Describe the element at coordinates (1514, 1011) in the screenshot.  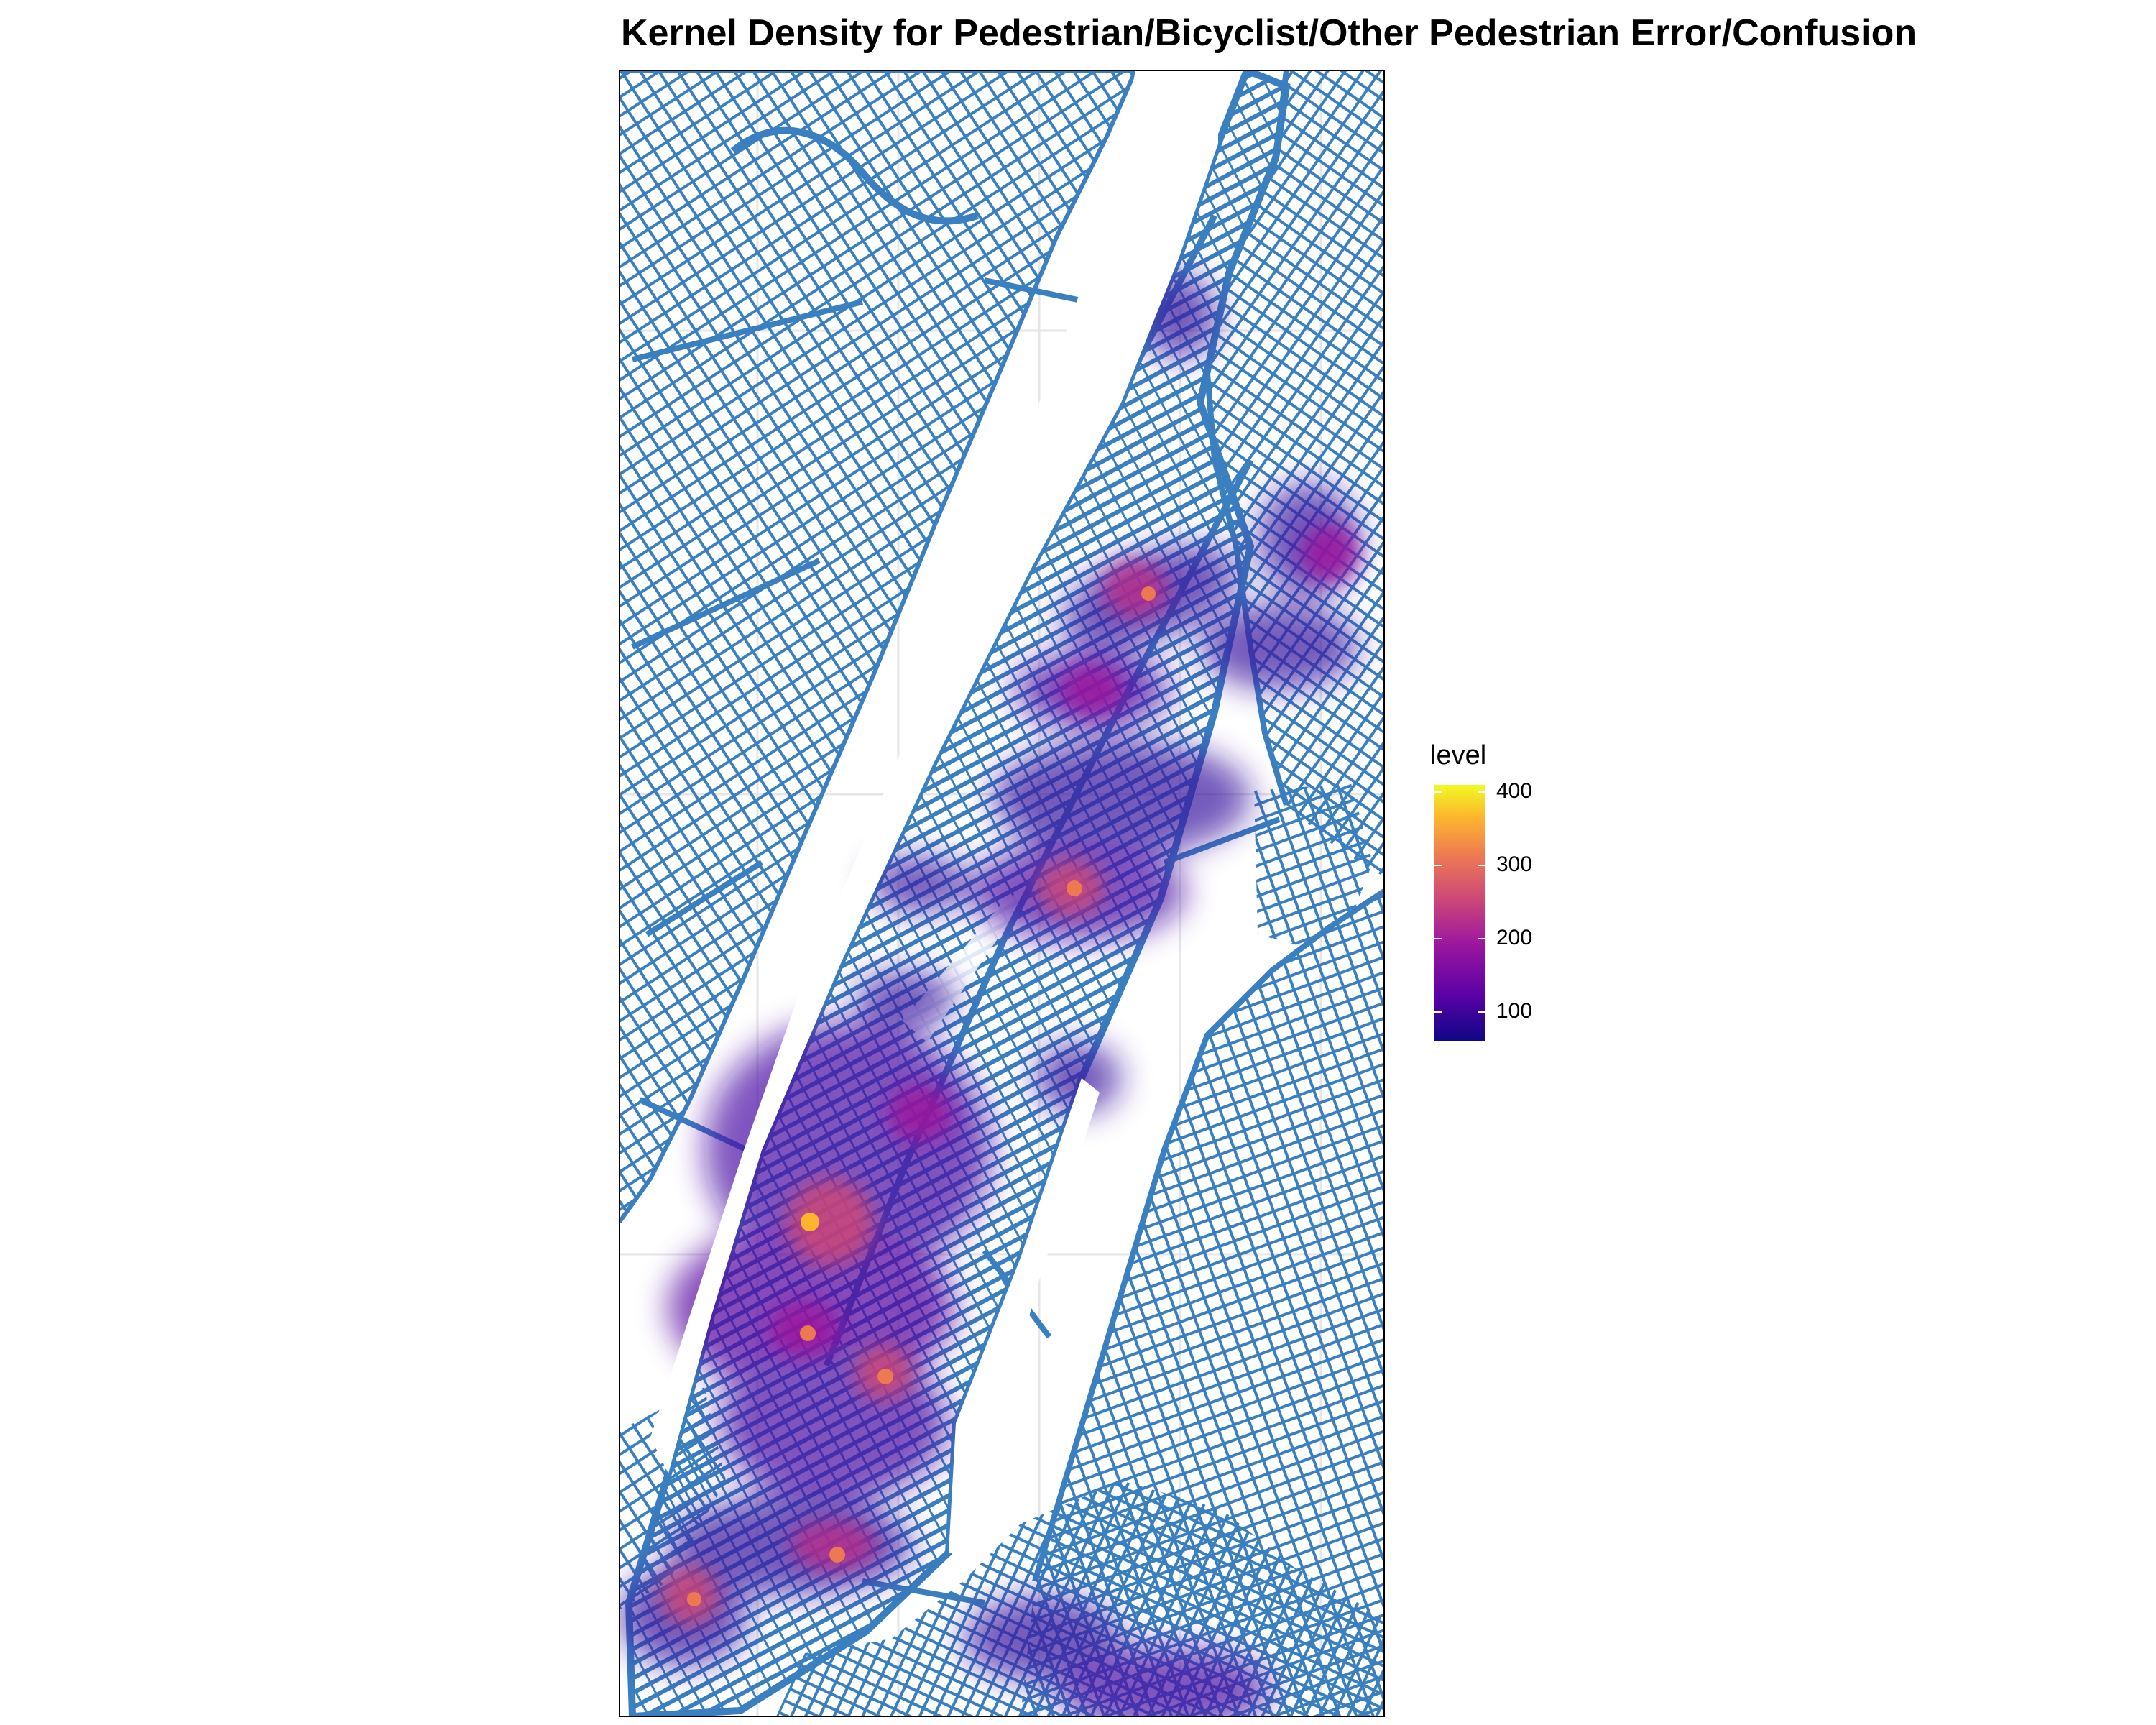
I see `legend-tick-label: 100` at that location.